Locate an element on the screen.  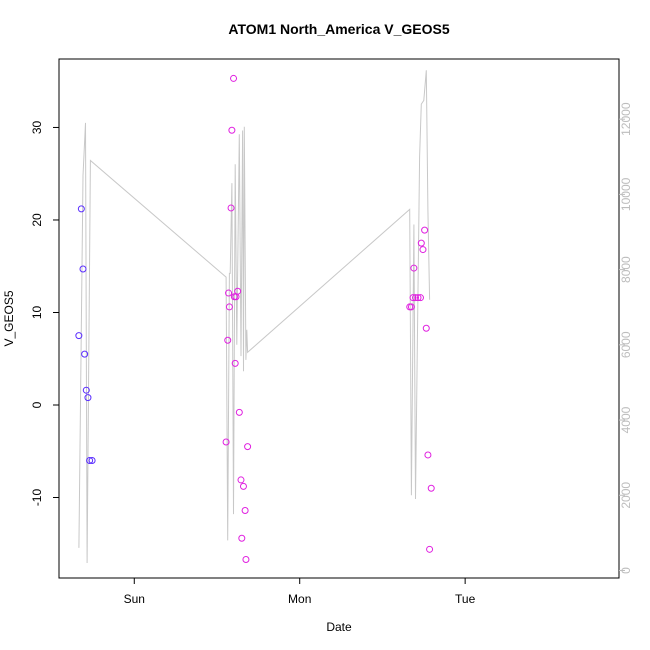
y2-tick-label: 4000 is located at coordinates (626, 419).